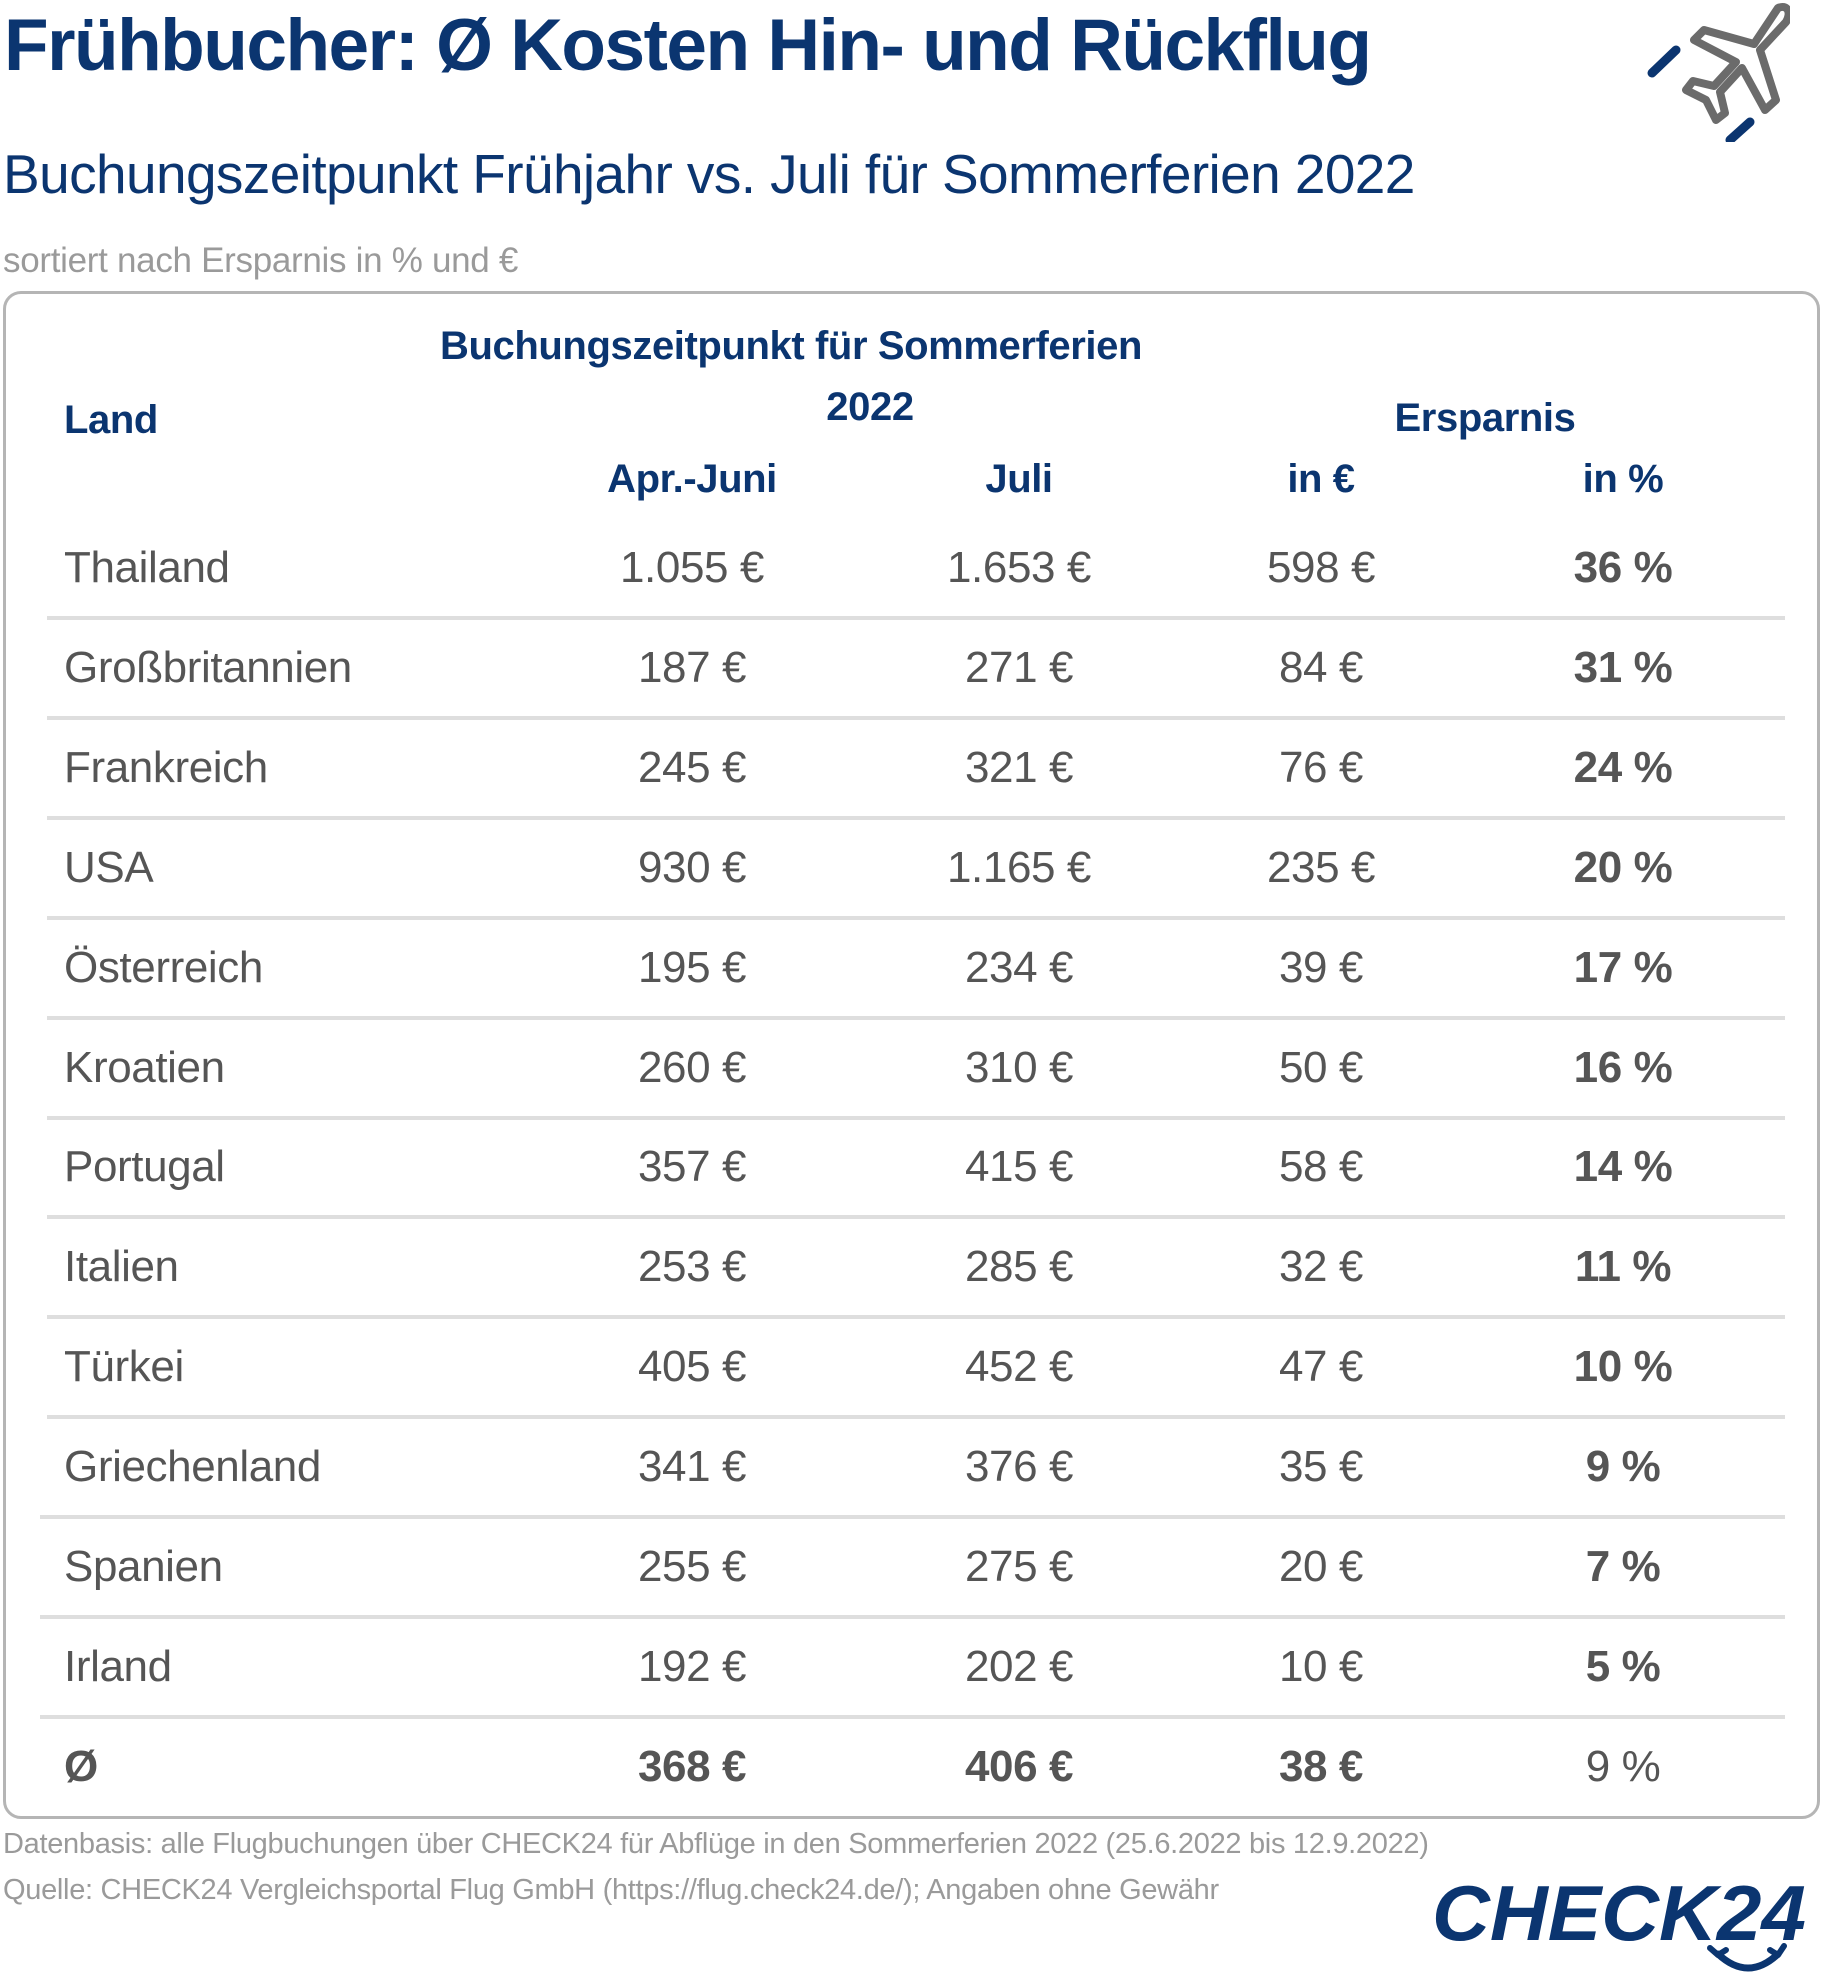  What do you see at coordinates (1018, 867) in the screenshot?
I see `cell-juli: 1.165 €` at bounding box center [1018, 867].